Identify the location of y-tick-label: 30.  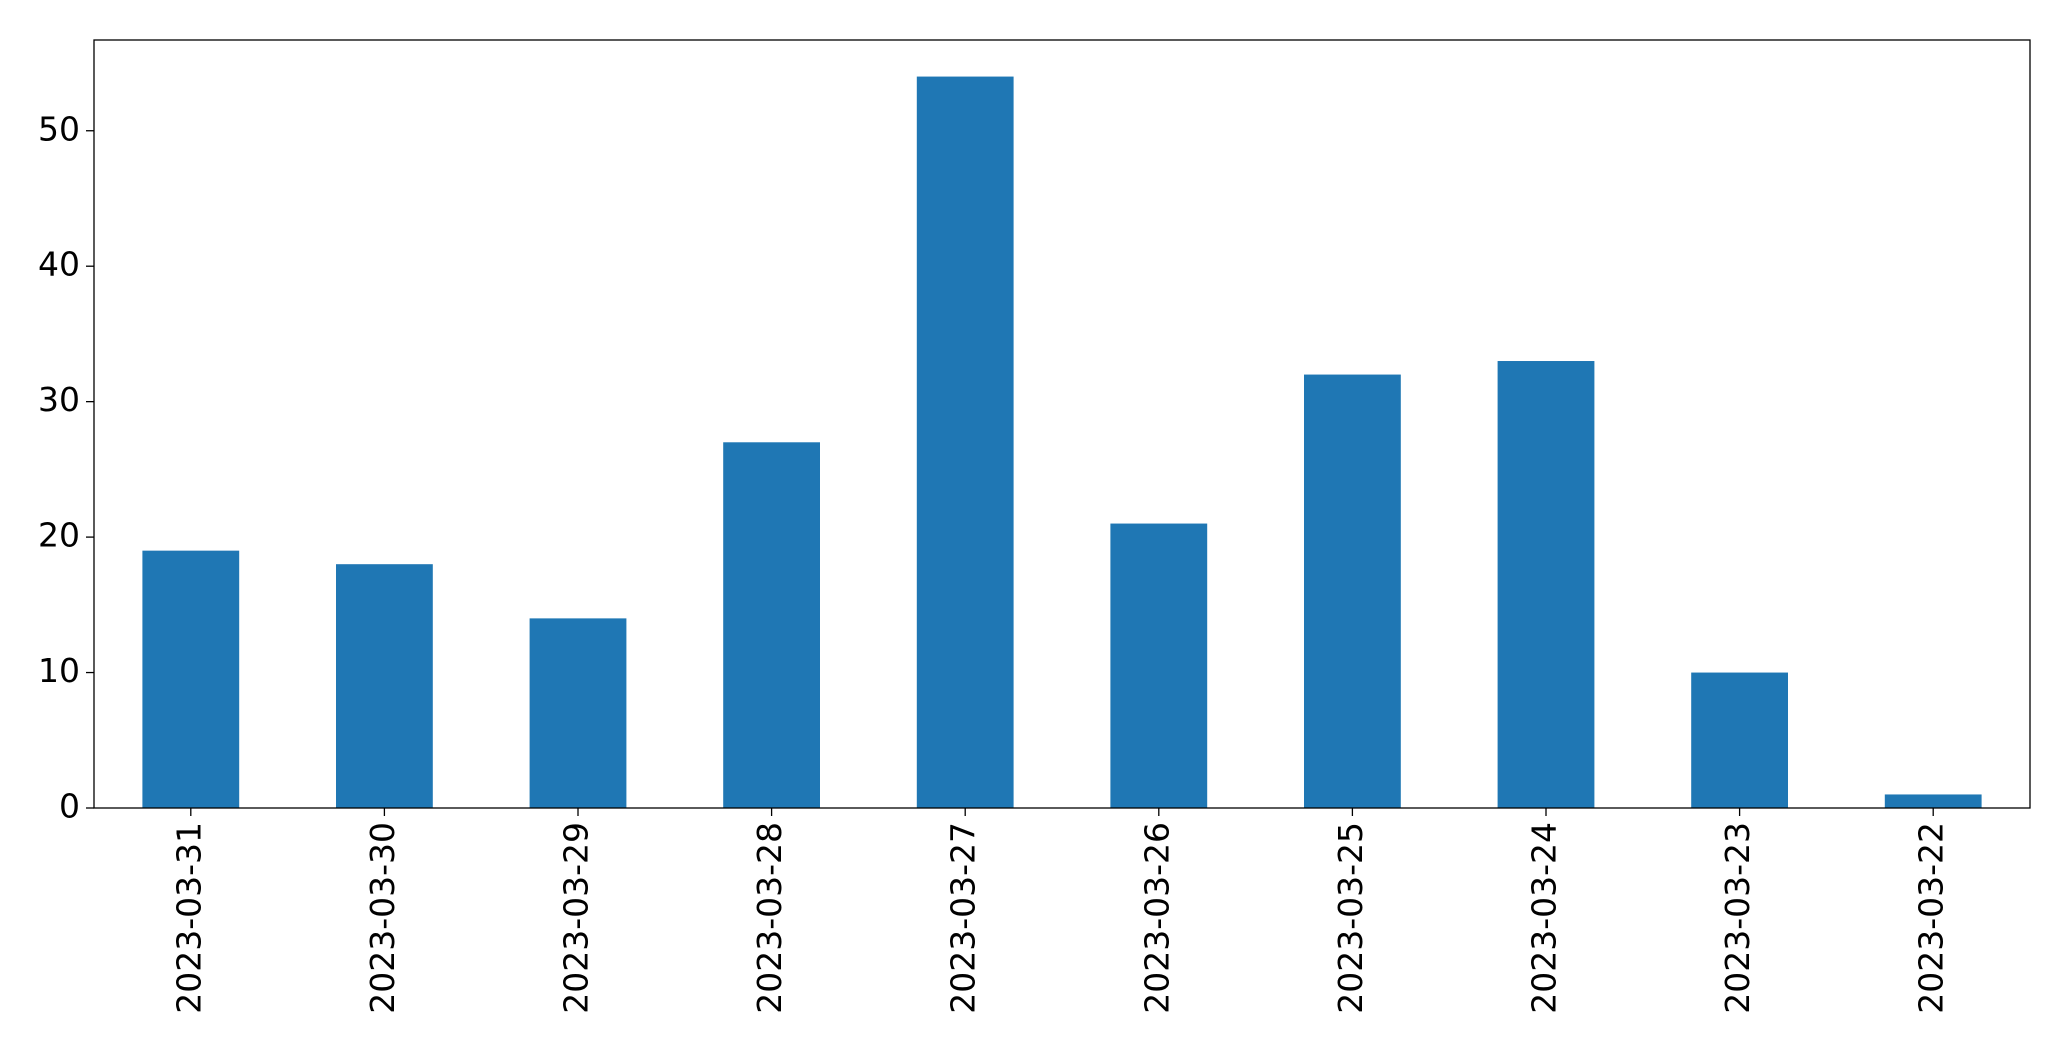
(59, 399).